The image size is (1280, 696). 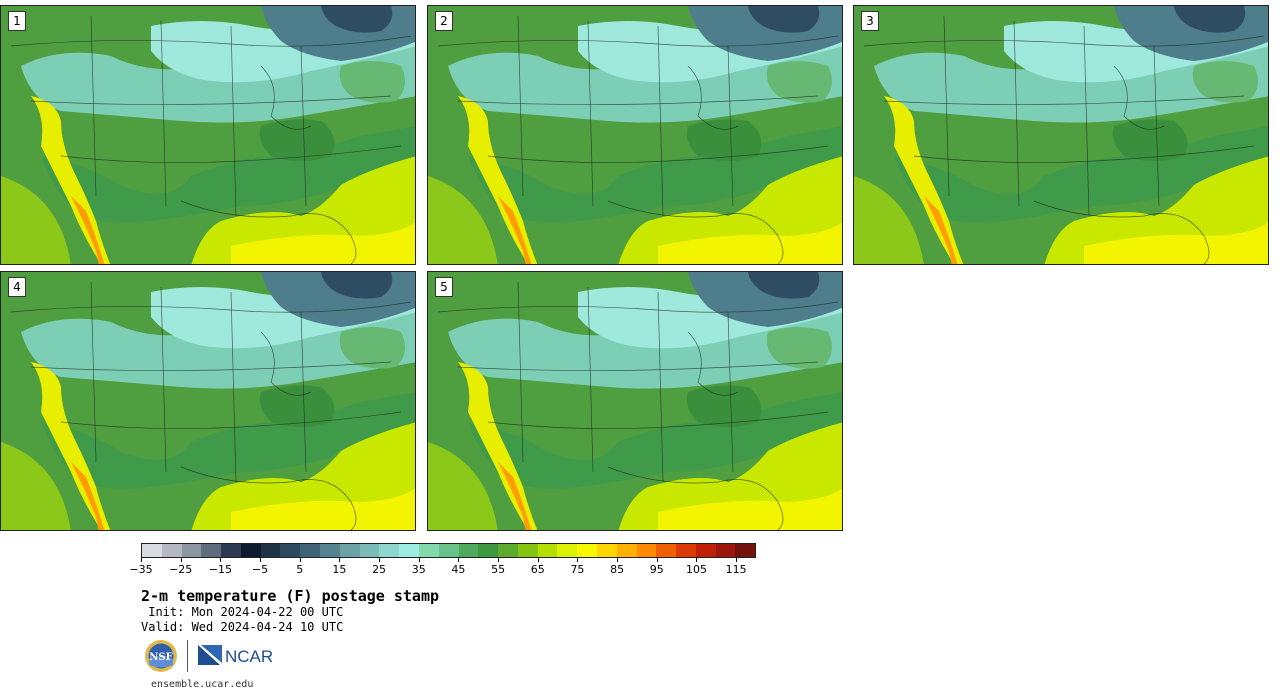 I want to click on forecast-map-panel-4: 4, so click(x=208, y=401).